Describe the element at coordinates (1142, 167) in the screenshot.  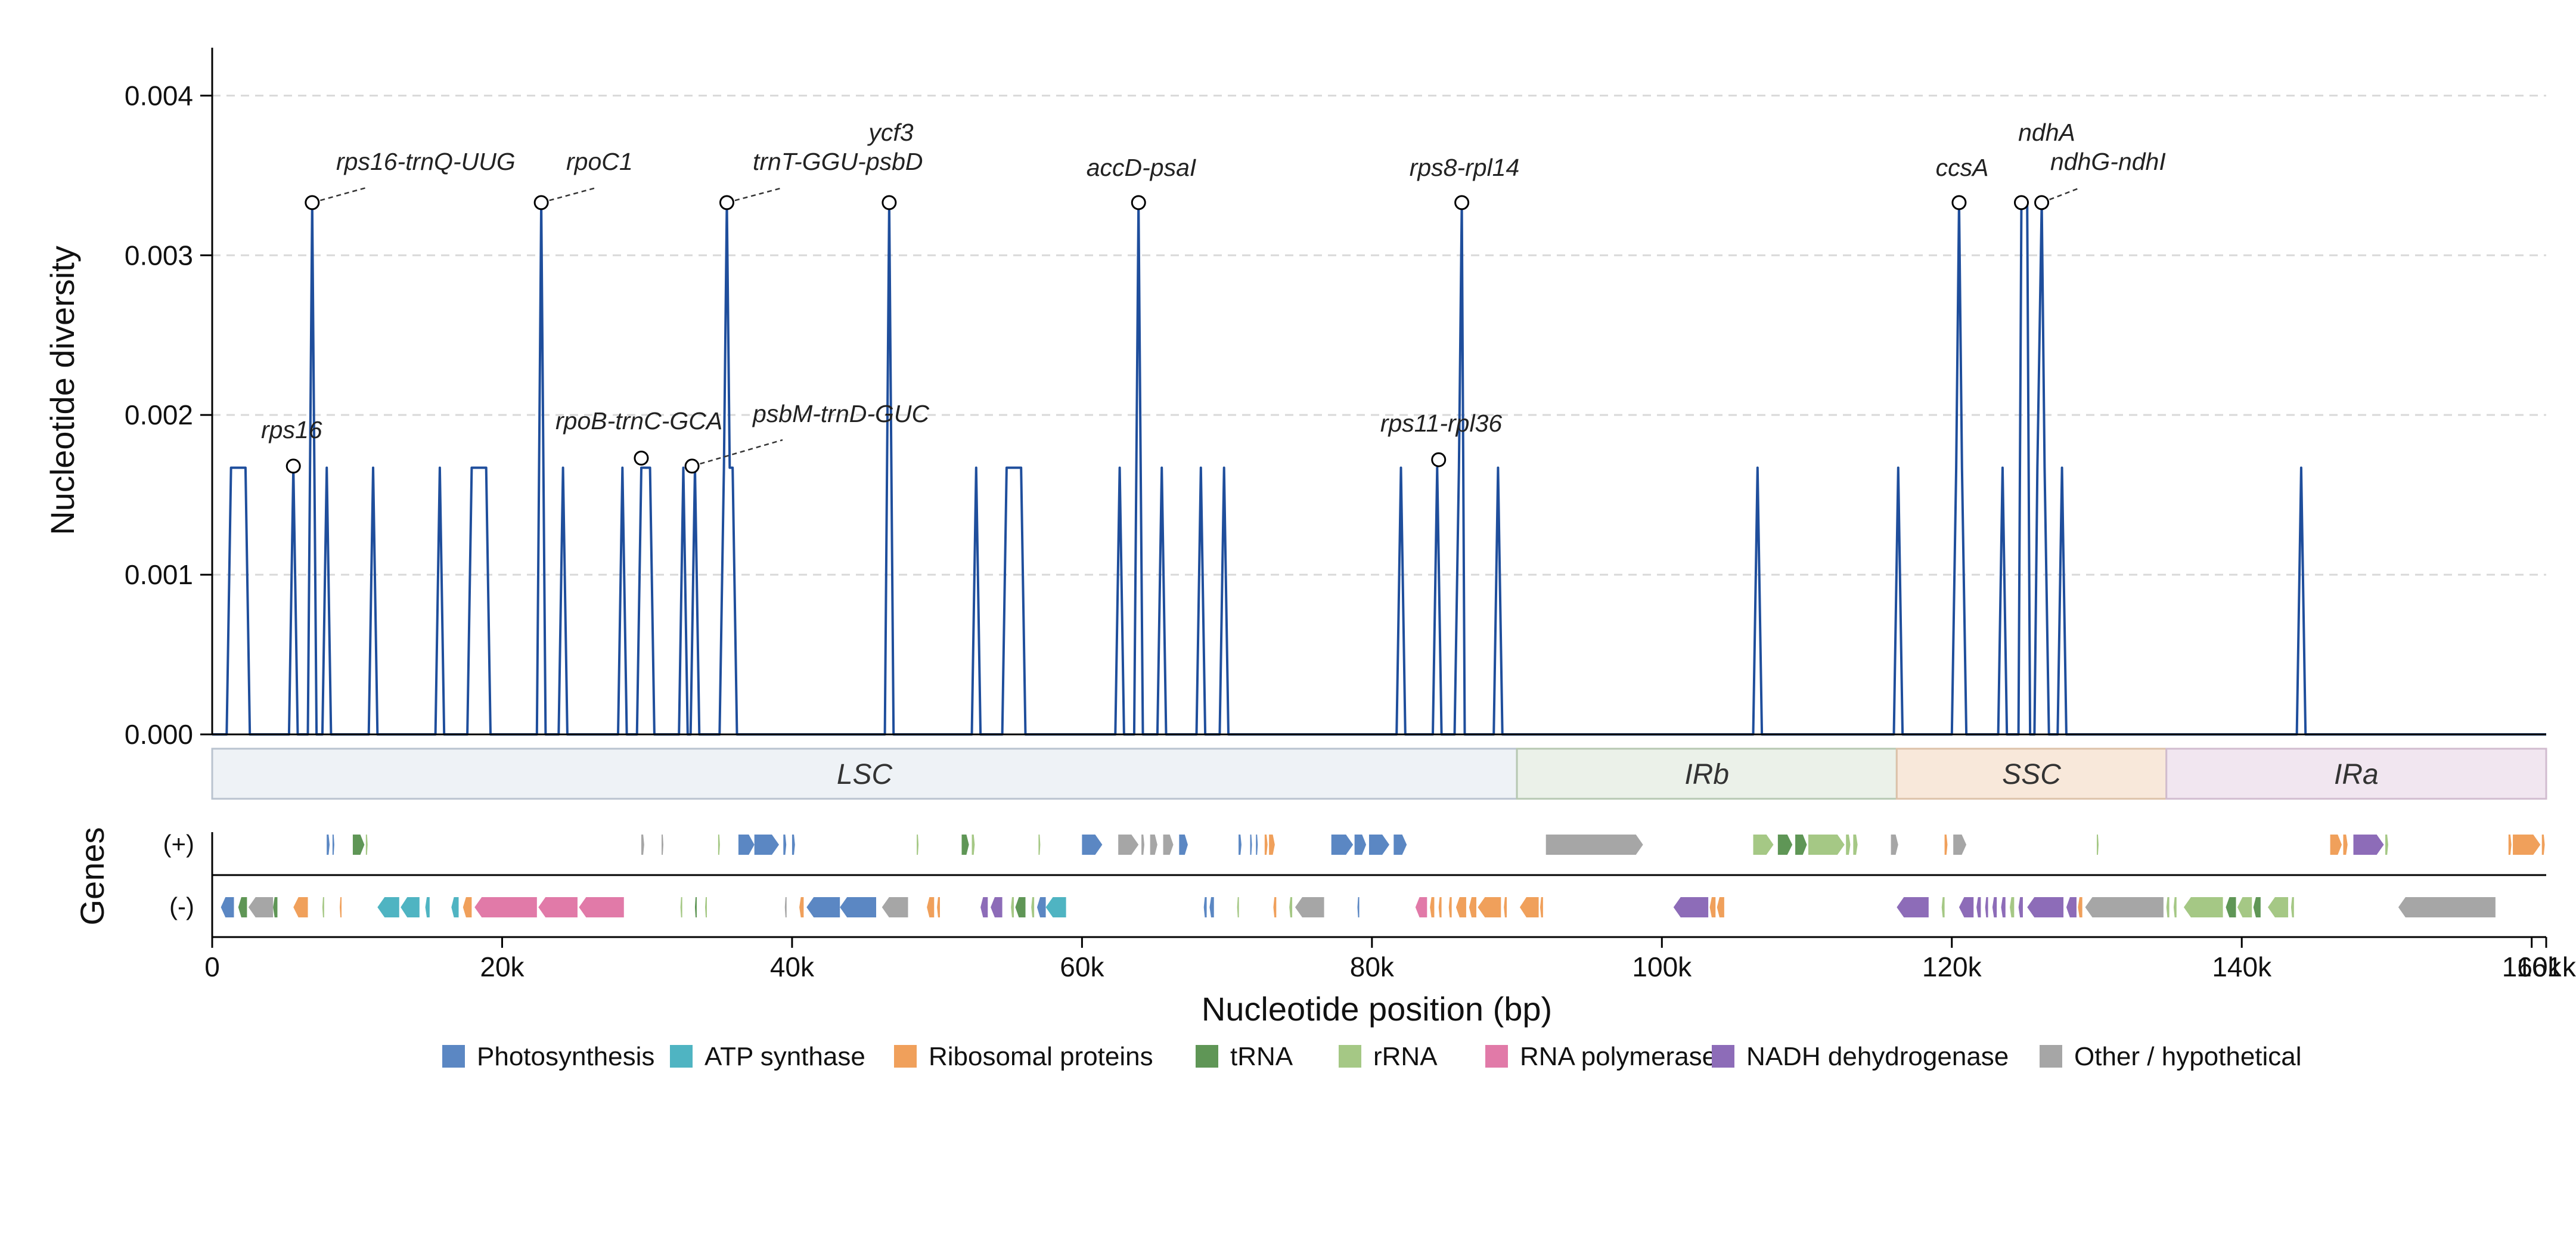
I see `peak-label: accD-psaI` at that location.